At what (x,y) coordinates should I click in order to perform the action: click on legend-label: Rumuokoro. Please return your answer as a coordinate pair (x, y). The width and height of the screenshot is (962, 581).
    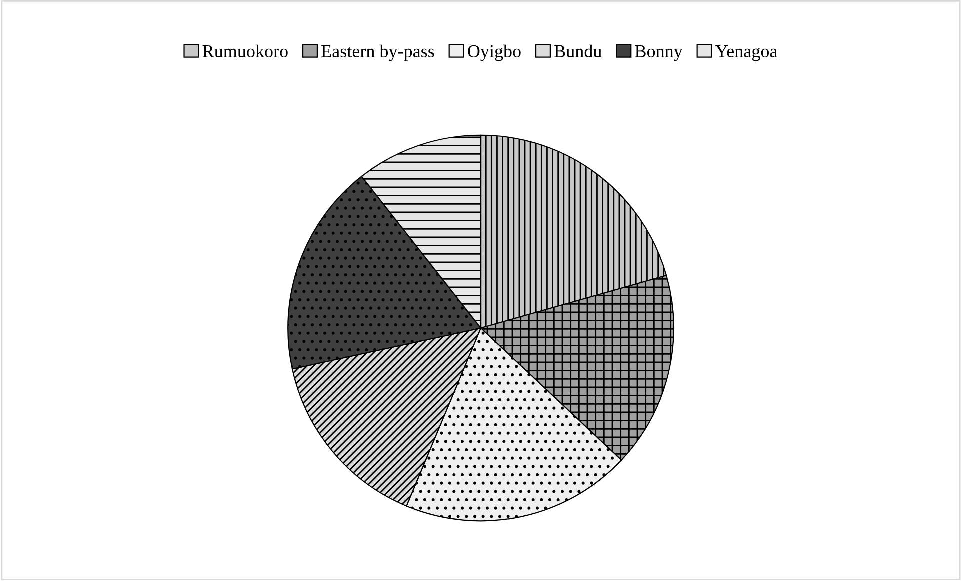
    Looking at the image, I should click on (245, 51).